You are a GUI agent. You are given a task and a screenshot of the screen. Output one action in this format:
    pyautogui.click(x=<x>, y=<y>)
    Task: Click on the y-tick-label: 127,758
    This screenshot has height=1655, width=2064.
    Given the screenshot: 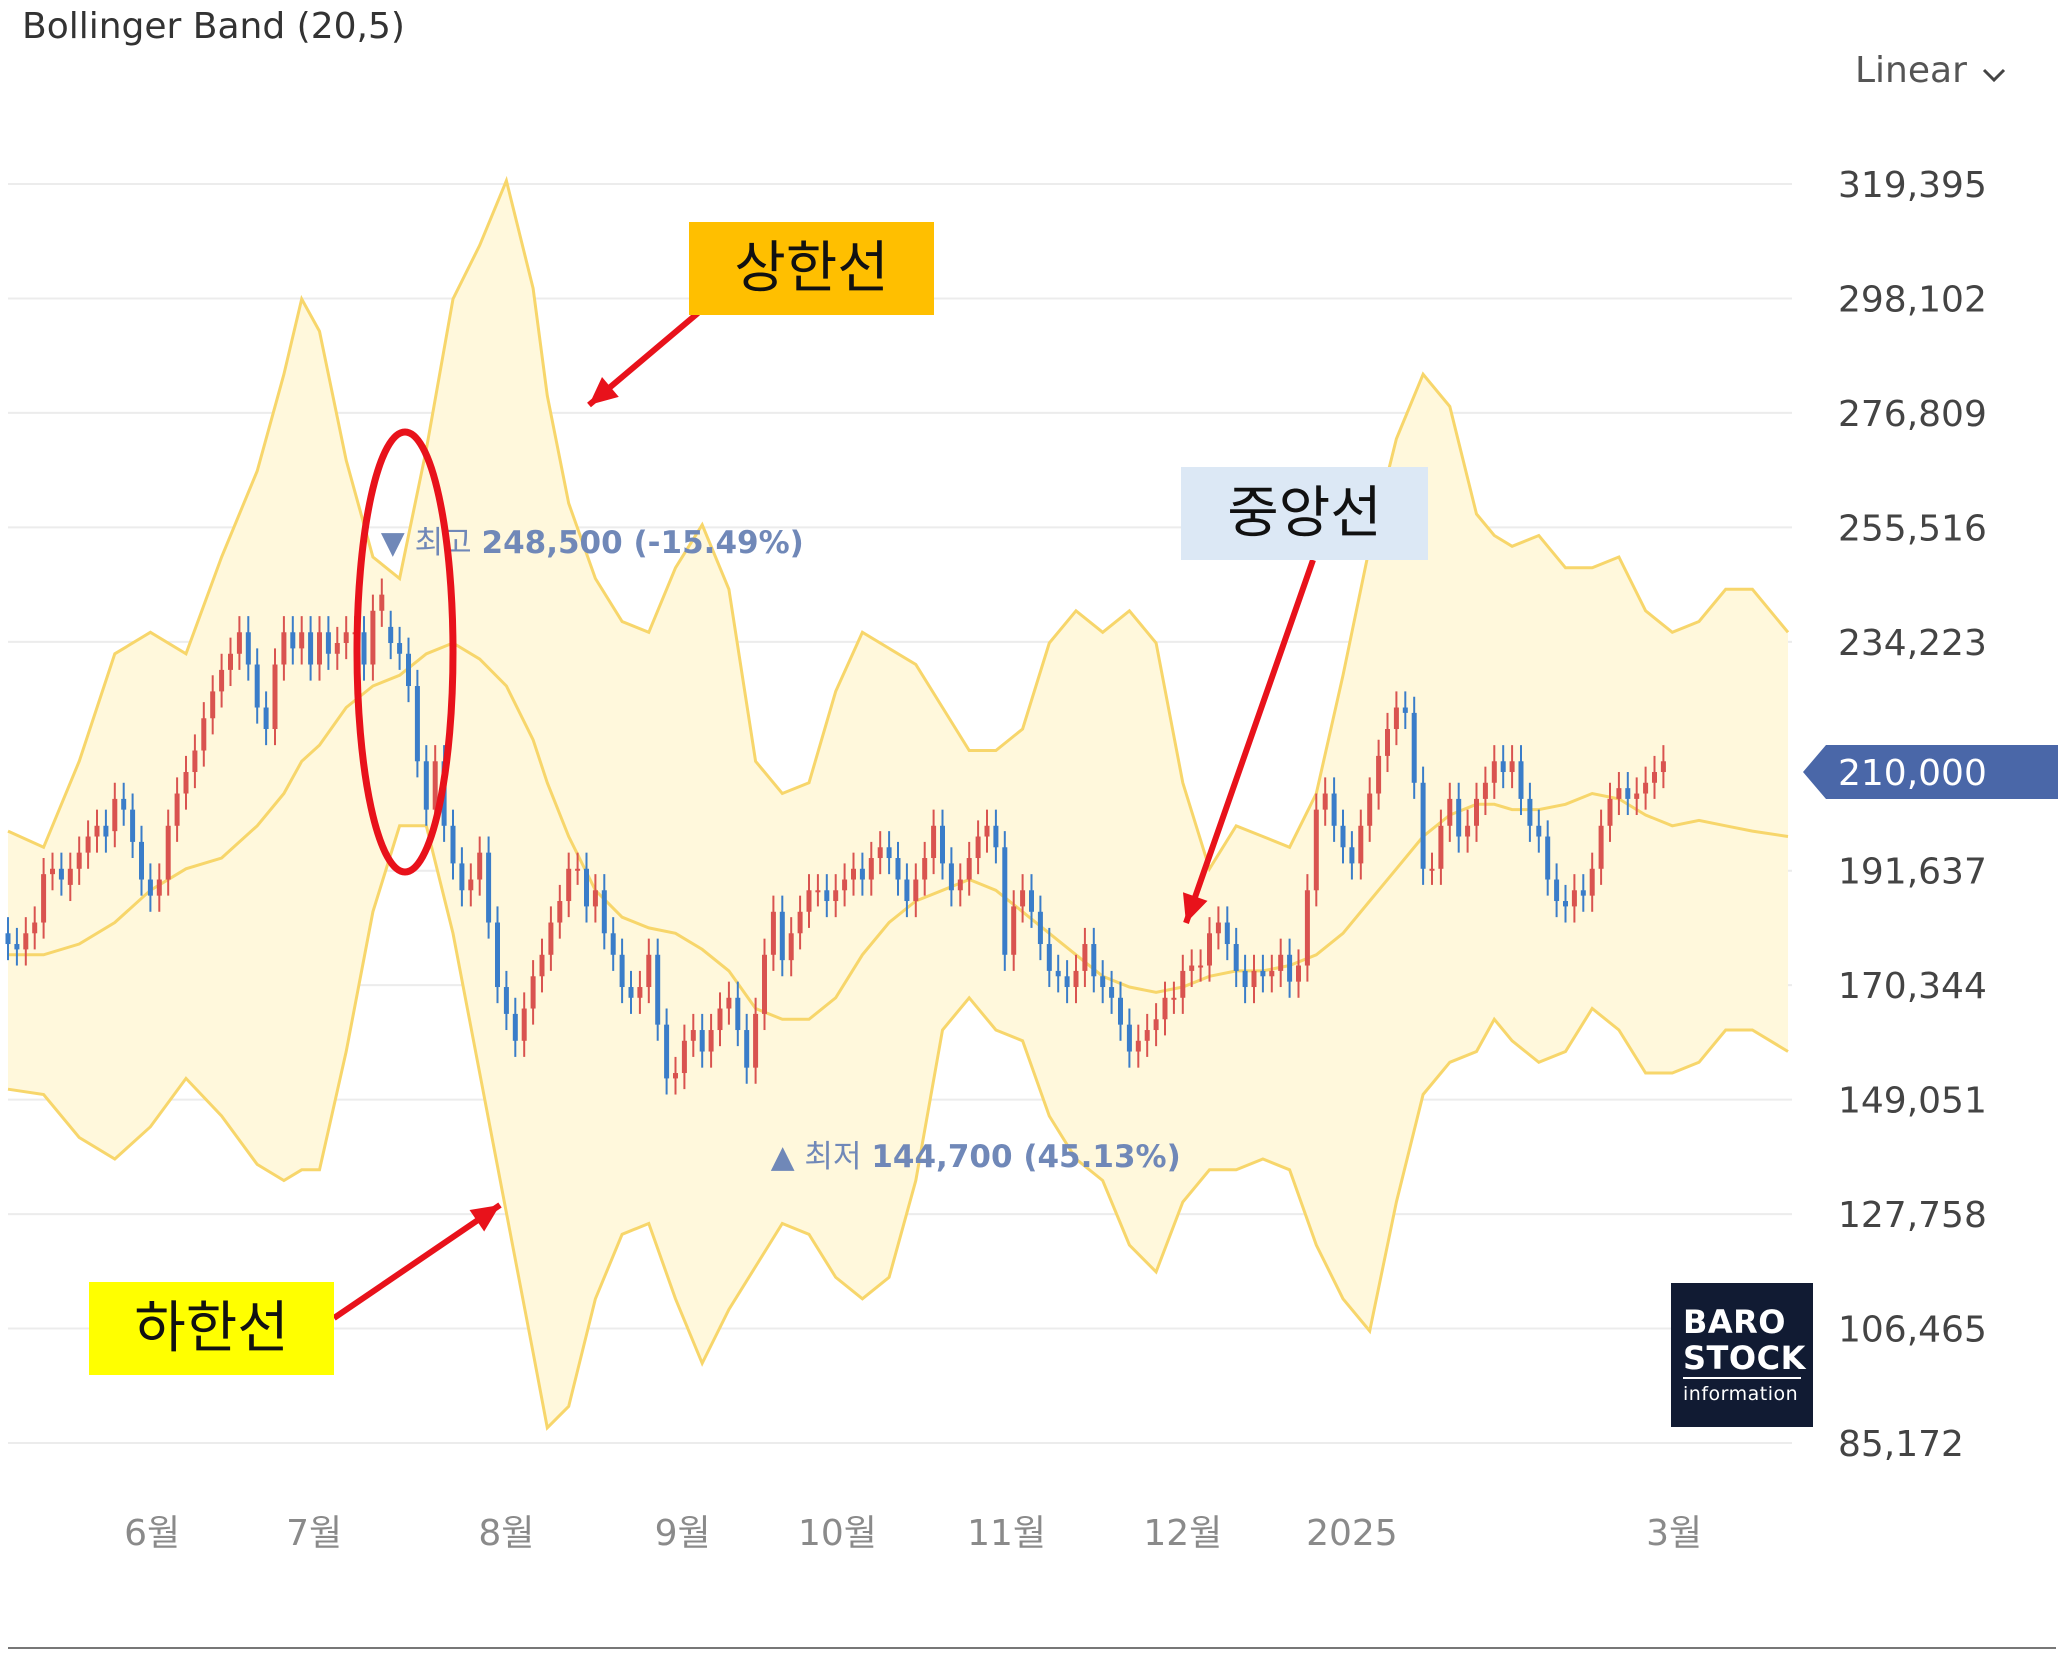 What is the action you would take?
    pyautogui.click(x=1912, y=1215)
    